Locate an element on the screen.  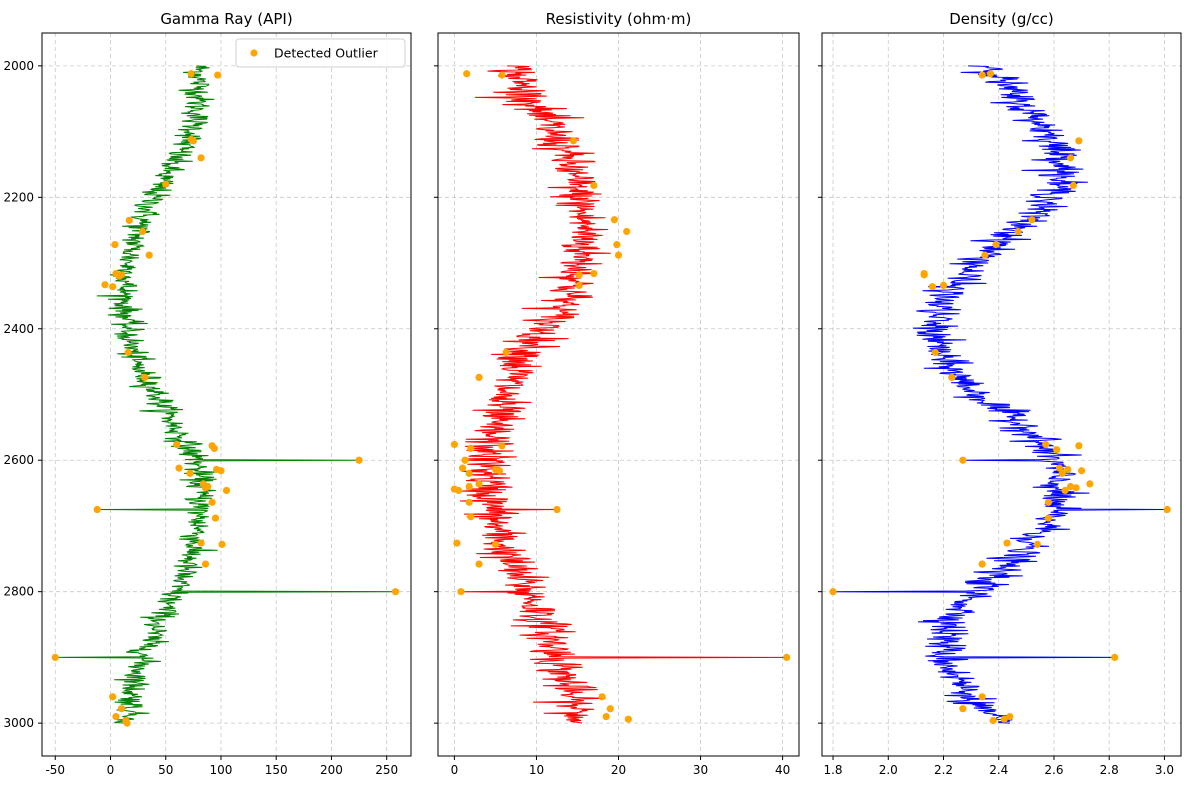
y-tick-label: 2800 is located at coordinates (18, 592).